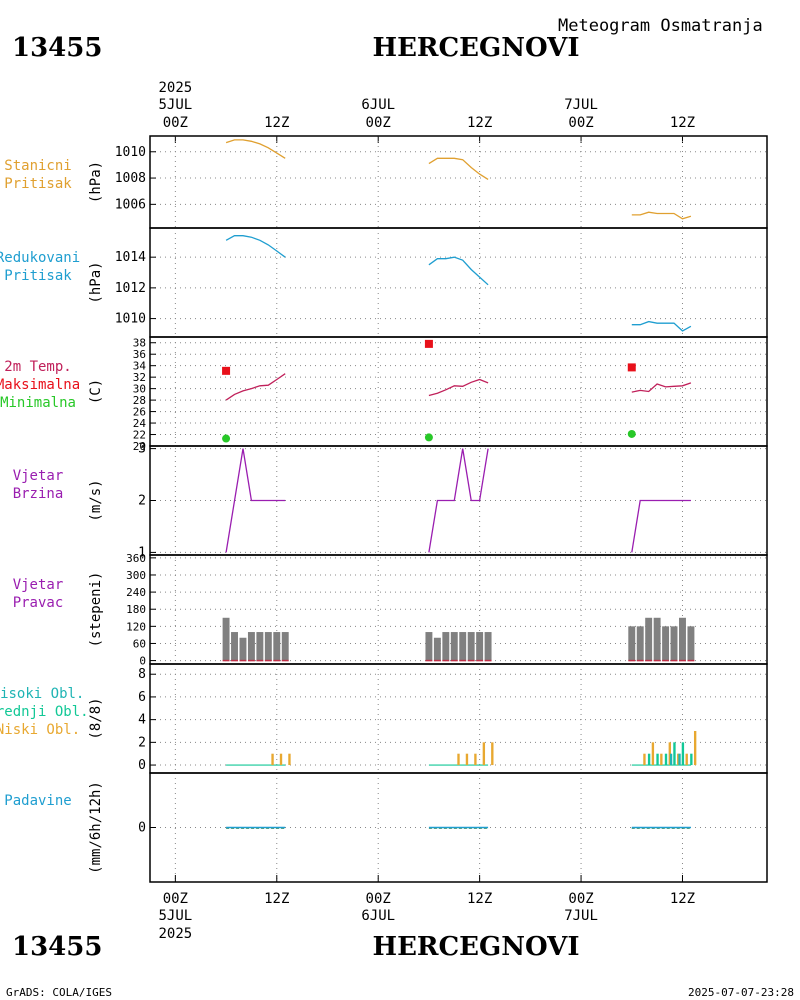 This screenshot has height=1000, width=800. I want to click on panel-label: Pritisak, so click(38, 276).